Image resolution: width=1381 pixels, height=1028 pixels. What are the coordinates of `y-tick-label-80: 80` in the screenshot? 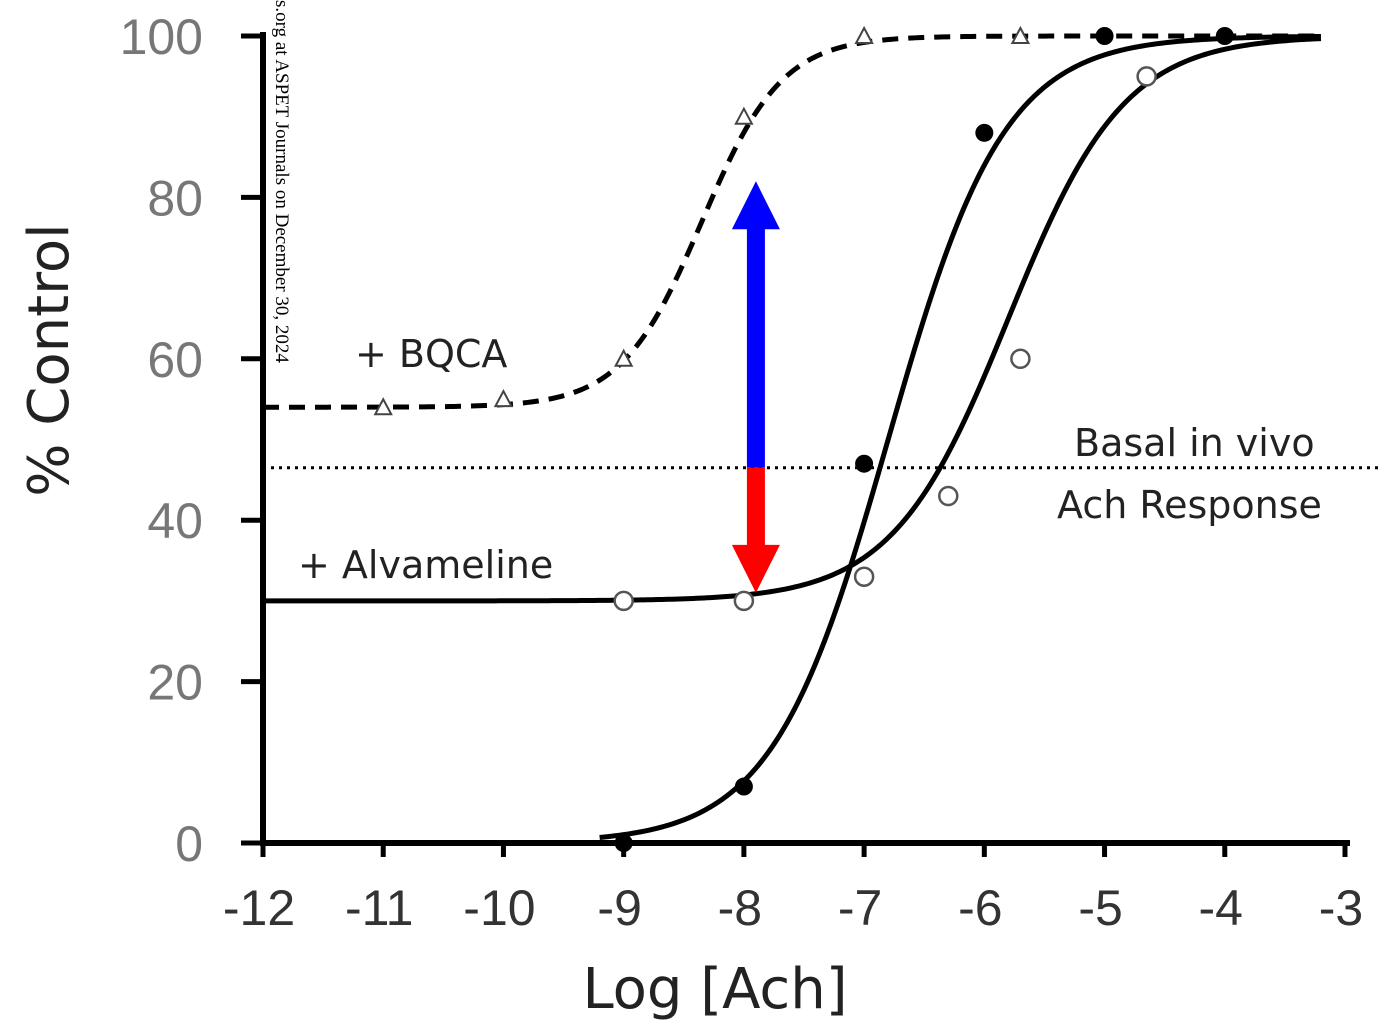 It's located at (175, 198).